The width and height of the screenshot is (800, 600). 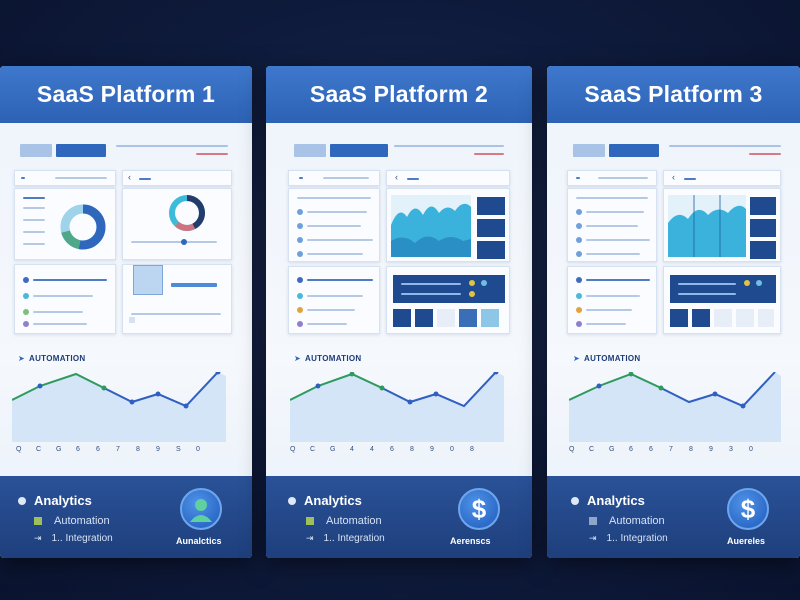 I want to click on bullet-icon, so click(x=575, y=500).